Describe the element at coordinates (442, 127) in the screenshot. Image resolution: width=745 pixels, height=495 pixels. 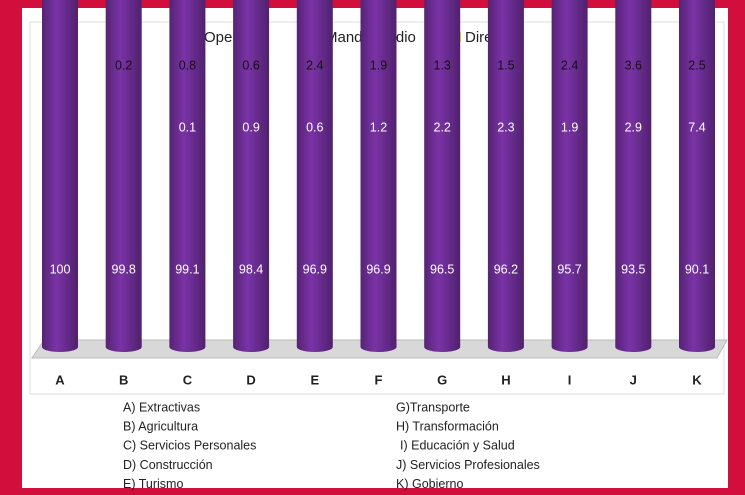
I see `value-label: 2.2` at that location.